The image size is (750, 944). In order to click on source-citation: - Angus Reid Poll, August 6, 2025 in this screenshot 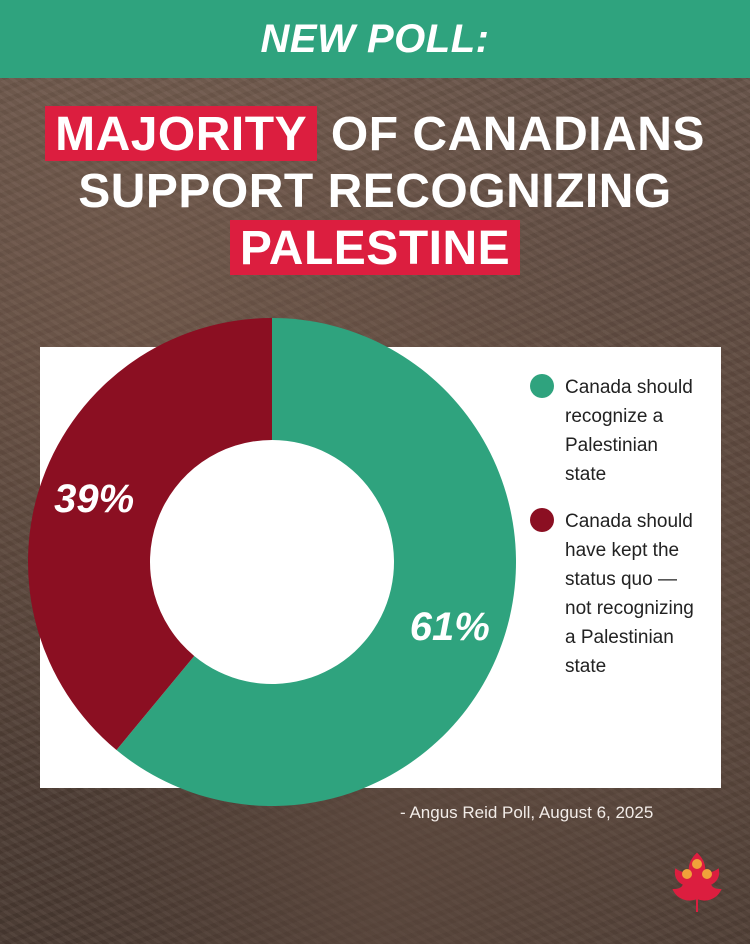, I will do `click(527, 812)`.